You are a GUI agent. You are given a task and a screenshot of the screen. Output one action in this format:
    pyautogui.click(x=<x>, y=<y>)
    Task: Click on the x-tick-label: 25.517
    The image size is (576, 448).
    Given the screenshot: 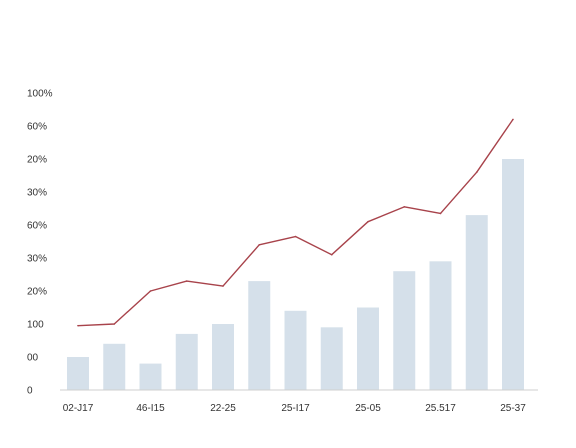 What is the action you would take?
    pyautogui.click(x=440, y=408)
    